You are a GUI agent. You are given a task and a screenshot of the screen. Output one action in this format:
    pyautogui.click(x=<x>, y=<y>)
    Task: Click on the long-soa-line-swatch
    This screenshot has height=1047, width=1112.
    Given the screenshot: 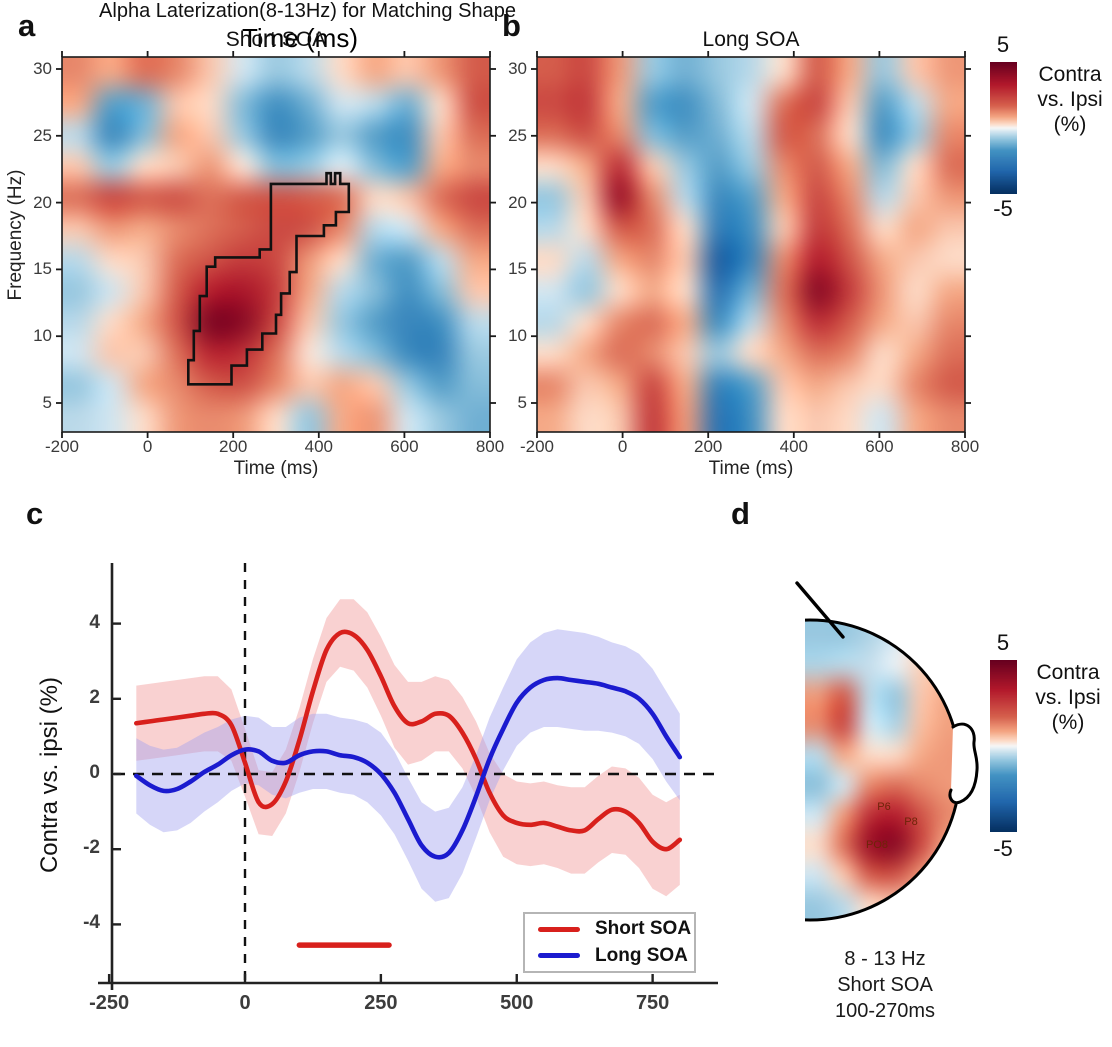 What is the action you would take?
    pyautogui.click(x=559, y=956)
    